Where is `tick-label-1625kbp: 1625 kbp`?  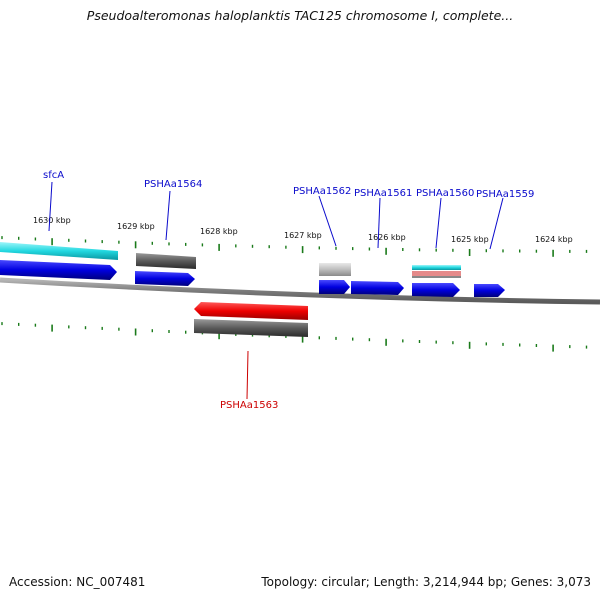 tick-label-1625kbp: 1625 kbp is located at coordinates (470, 239).